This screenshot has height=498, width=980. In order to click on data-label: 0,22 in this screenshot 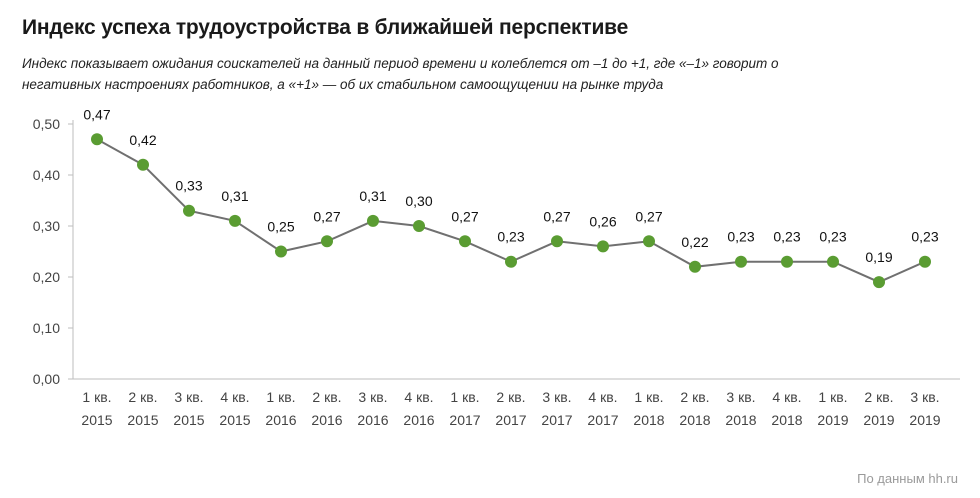, I will do `click(694, 242)`.